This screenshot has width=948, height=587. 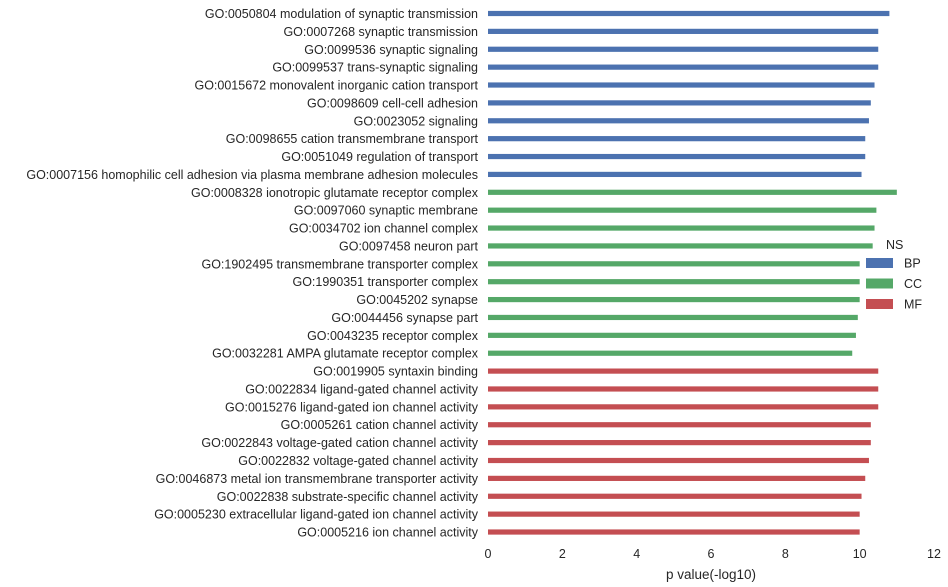 I want to click on x-tick-label: 8, so click(x=785, y=554).